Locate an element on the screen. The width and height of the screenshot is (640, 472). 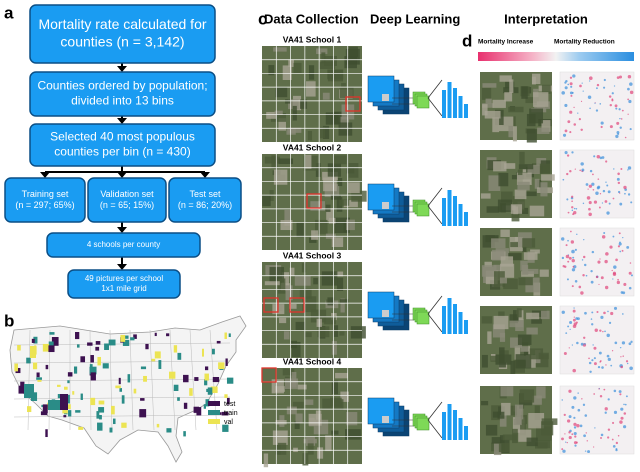
flow-box-text: Selected 40 most populous is located at coordinates (122, 137).